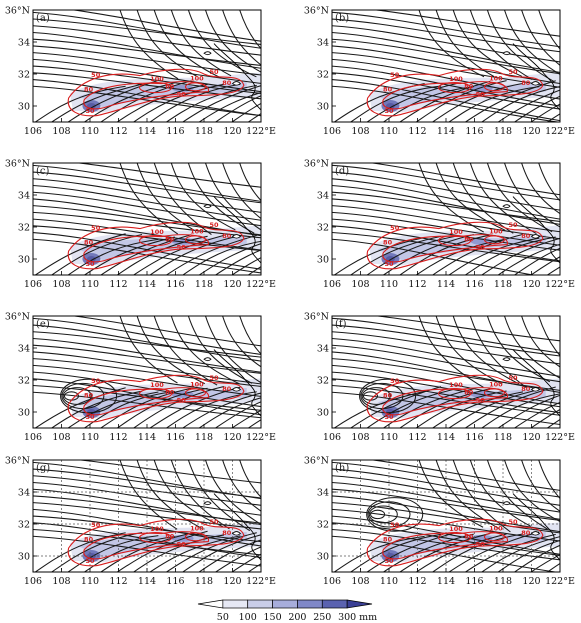 The image size is (581, 623). I want to click on panel-label: (c), so click(43, 171).